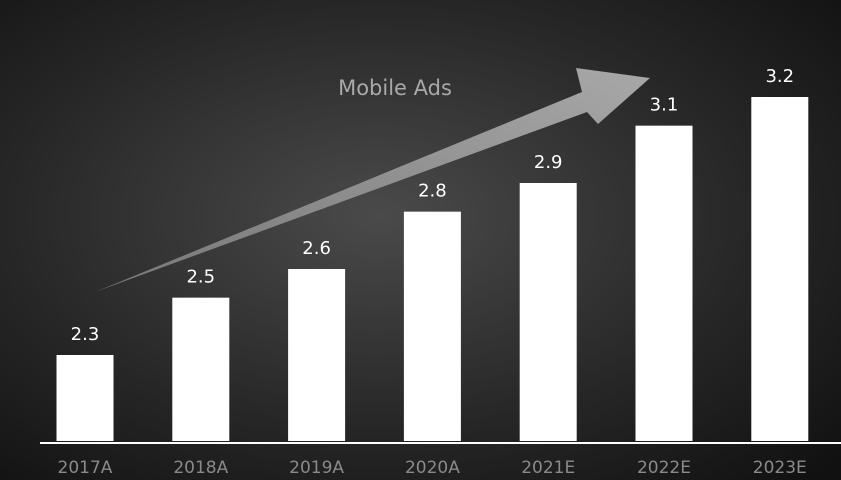 Image resolution: width=841 pixels, height=480 pixels. I want to click on x-tick-label: 2019A, so click(316, 468).